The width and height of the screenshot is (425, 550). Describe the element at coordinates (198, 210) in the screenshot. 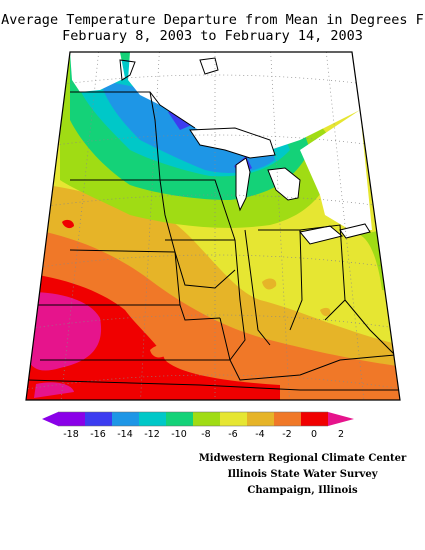

I see `mn-wi-border` at that location.